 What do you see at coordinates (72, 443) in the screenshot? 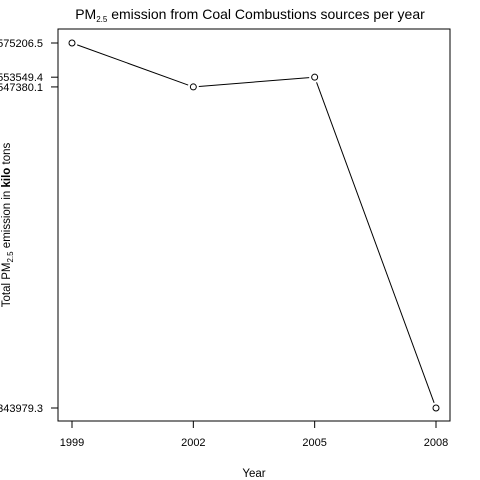
I see `x-tick-label: 1999` at bounding box center [72, 443].